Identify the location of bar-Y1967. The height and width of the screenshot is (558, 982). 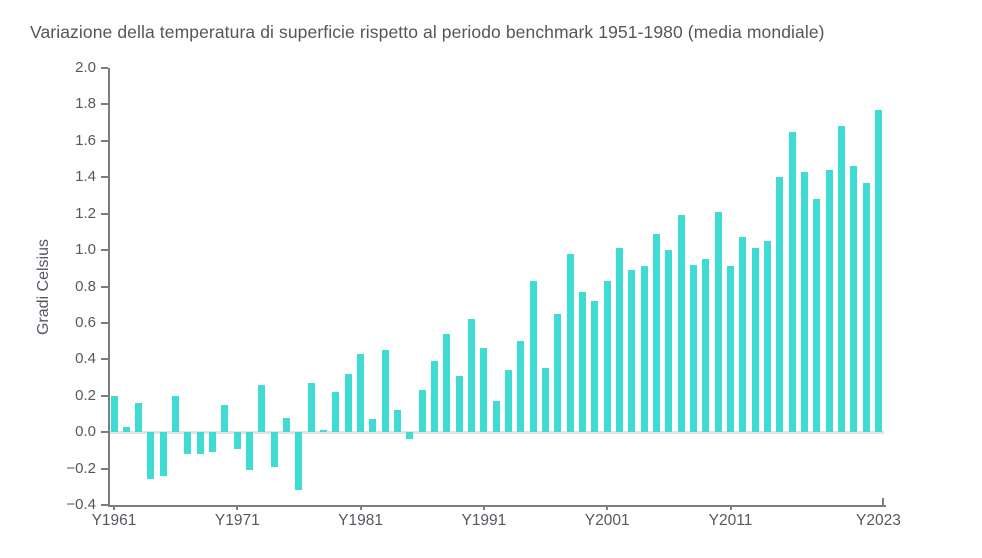
(188, 443).